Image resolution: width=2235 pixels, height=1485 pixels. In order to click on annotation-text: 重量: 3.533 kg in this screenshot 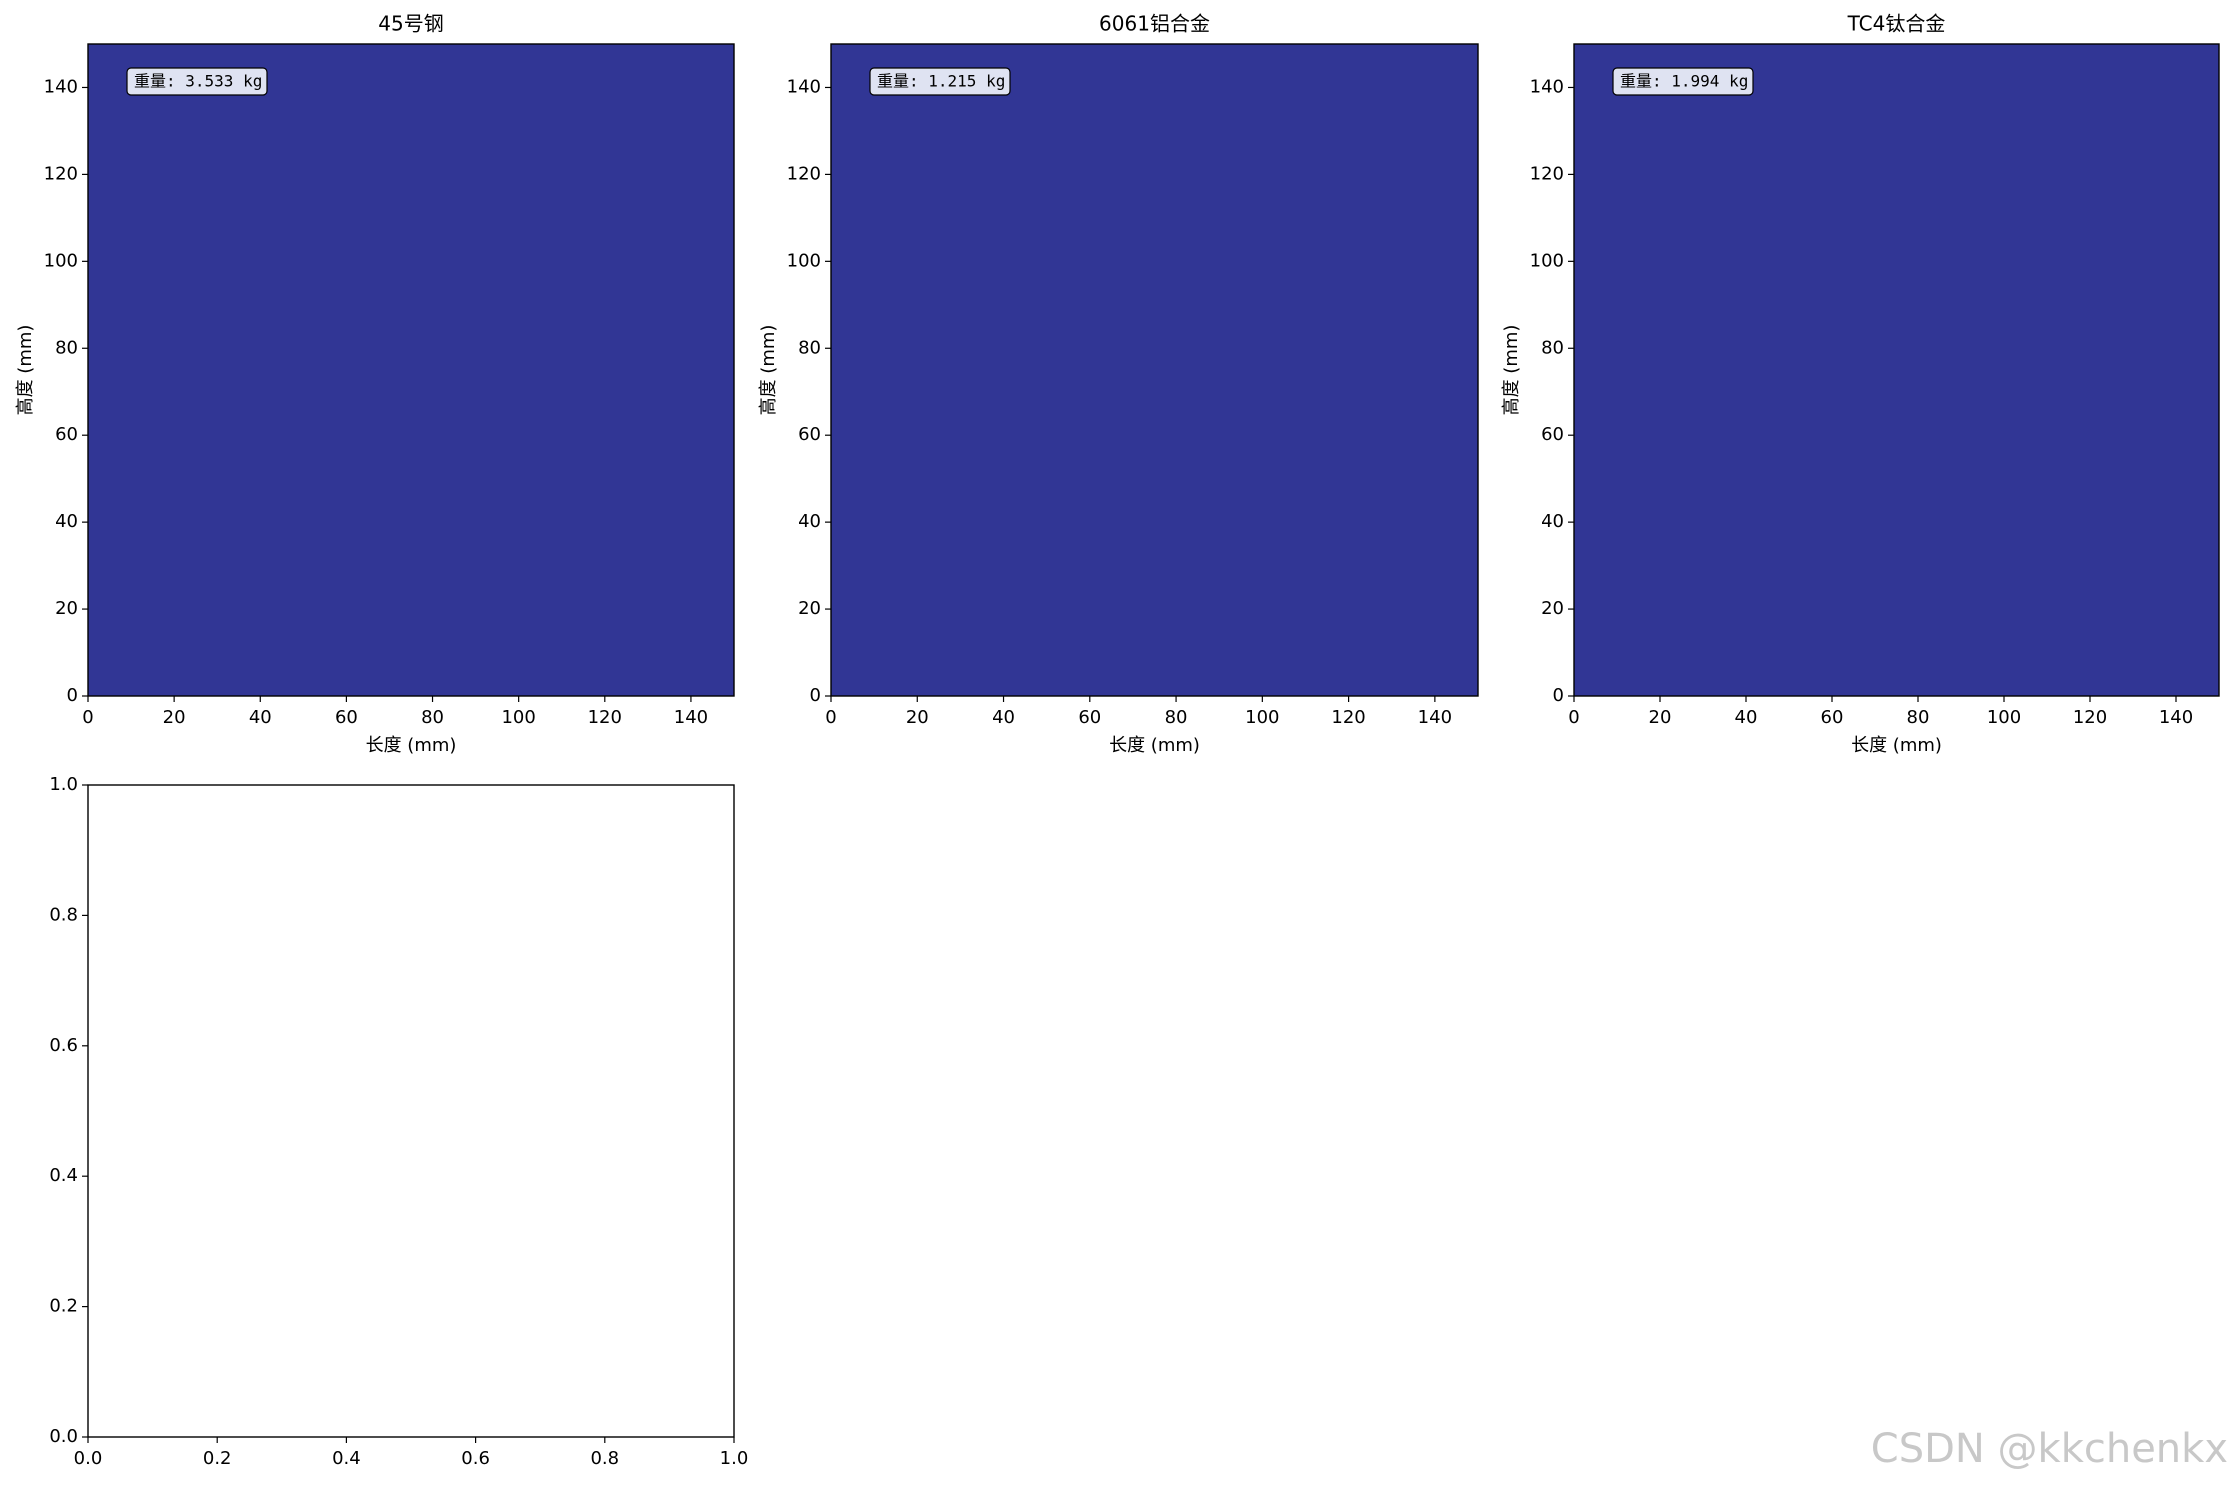, I will do `click(198, 81)`.